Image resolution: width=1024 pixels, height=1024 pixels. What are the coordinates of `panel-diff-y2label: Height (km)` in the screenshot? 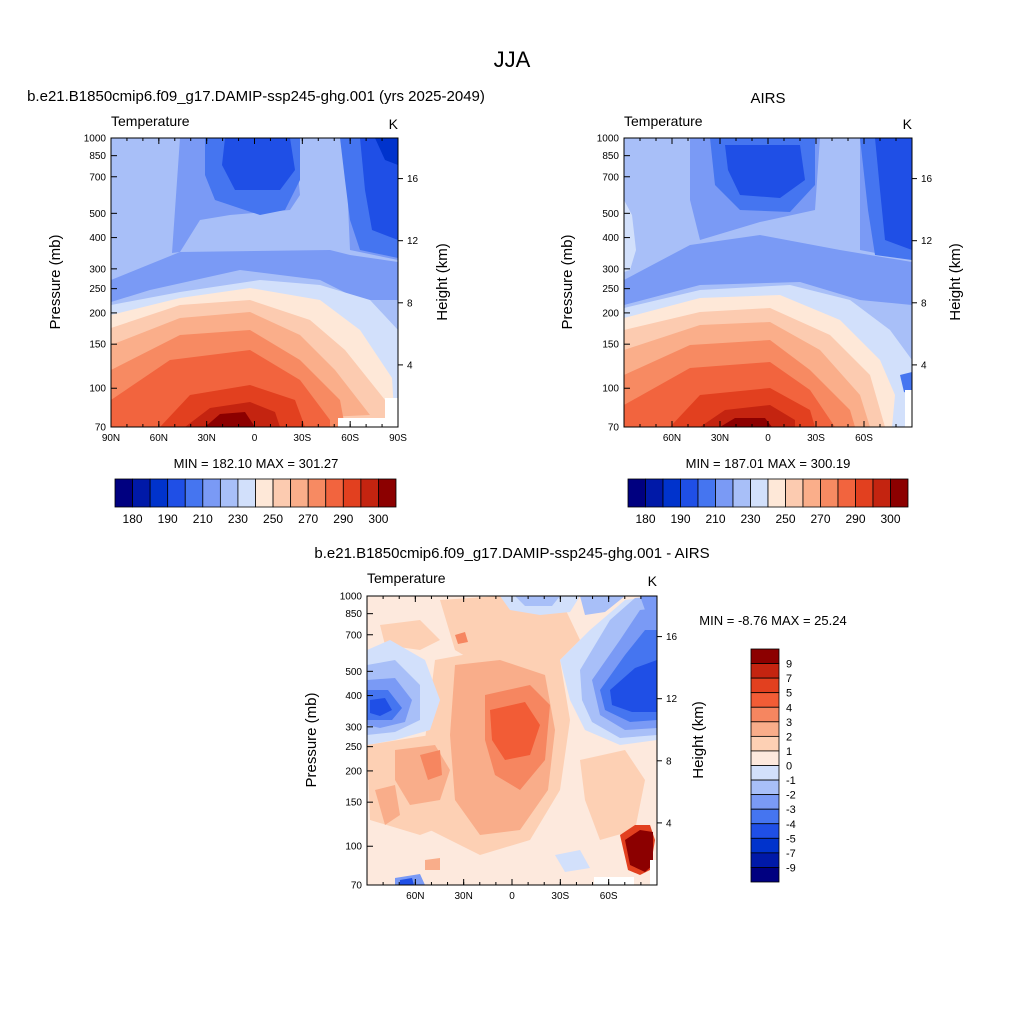 It's located at (698, 740).